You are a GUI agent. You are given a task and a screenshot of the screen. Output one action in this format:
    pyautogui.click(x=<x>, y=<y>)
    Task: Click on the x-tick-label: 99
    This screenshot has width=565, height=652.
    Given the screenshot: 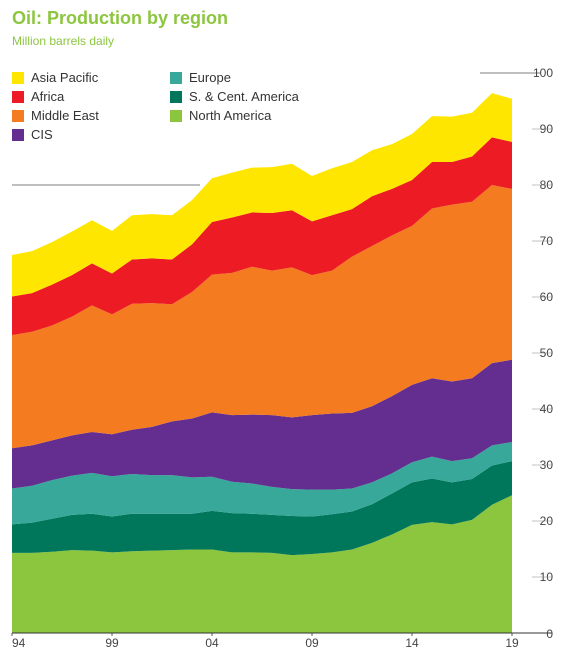 What is the action you would take?
    pyautogui.click(x=112, y=643)
    